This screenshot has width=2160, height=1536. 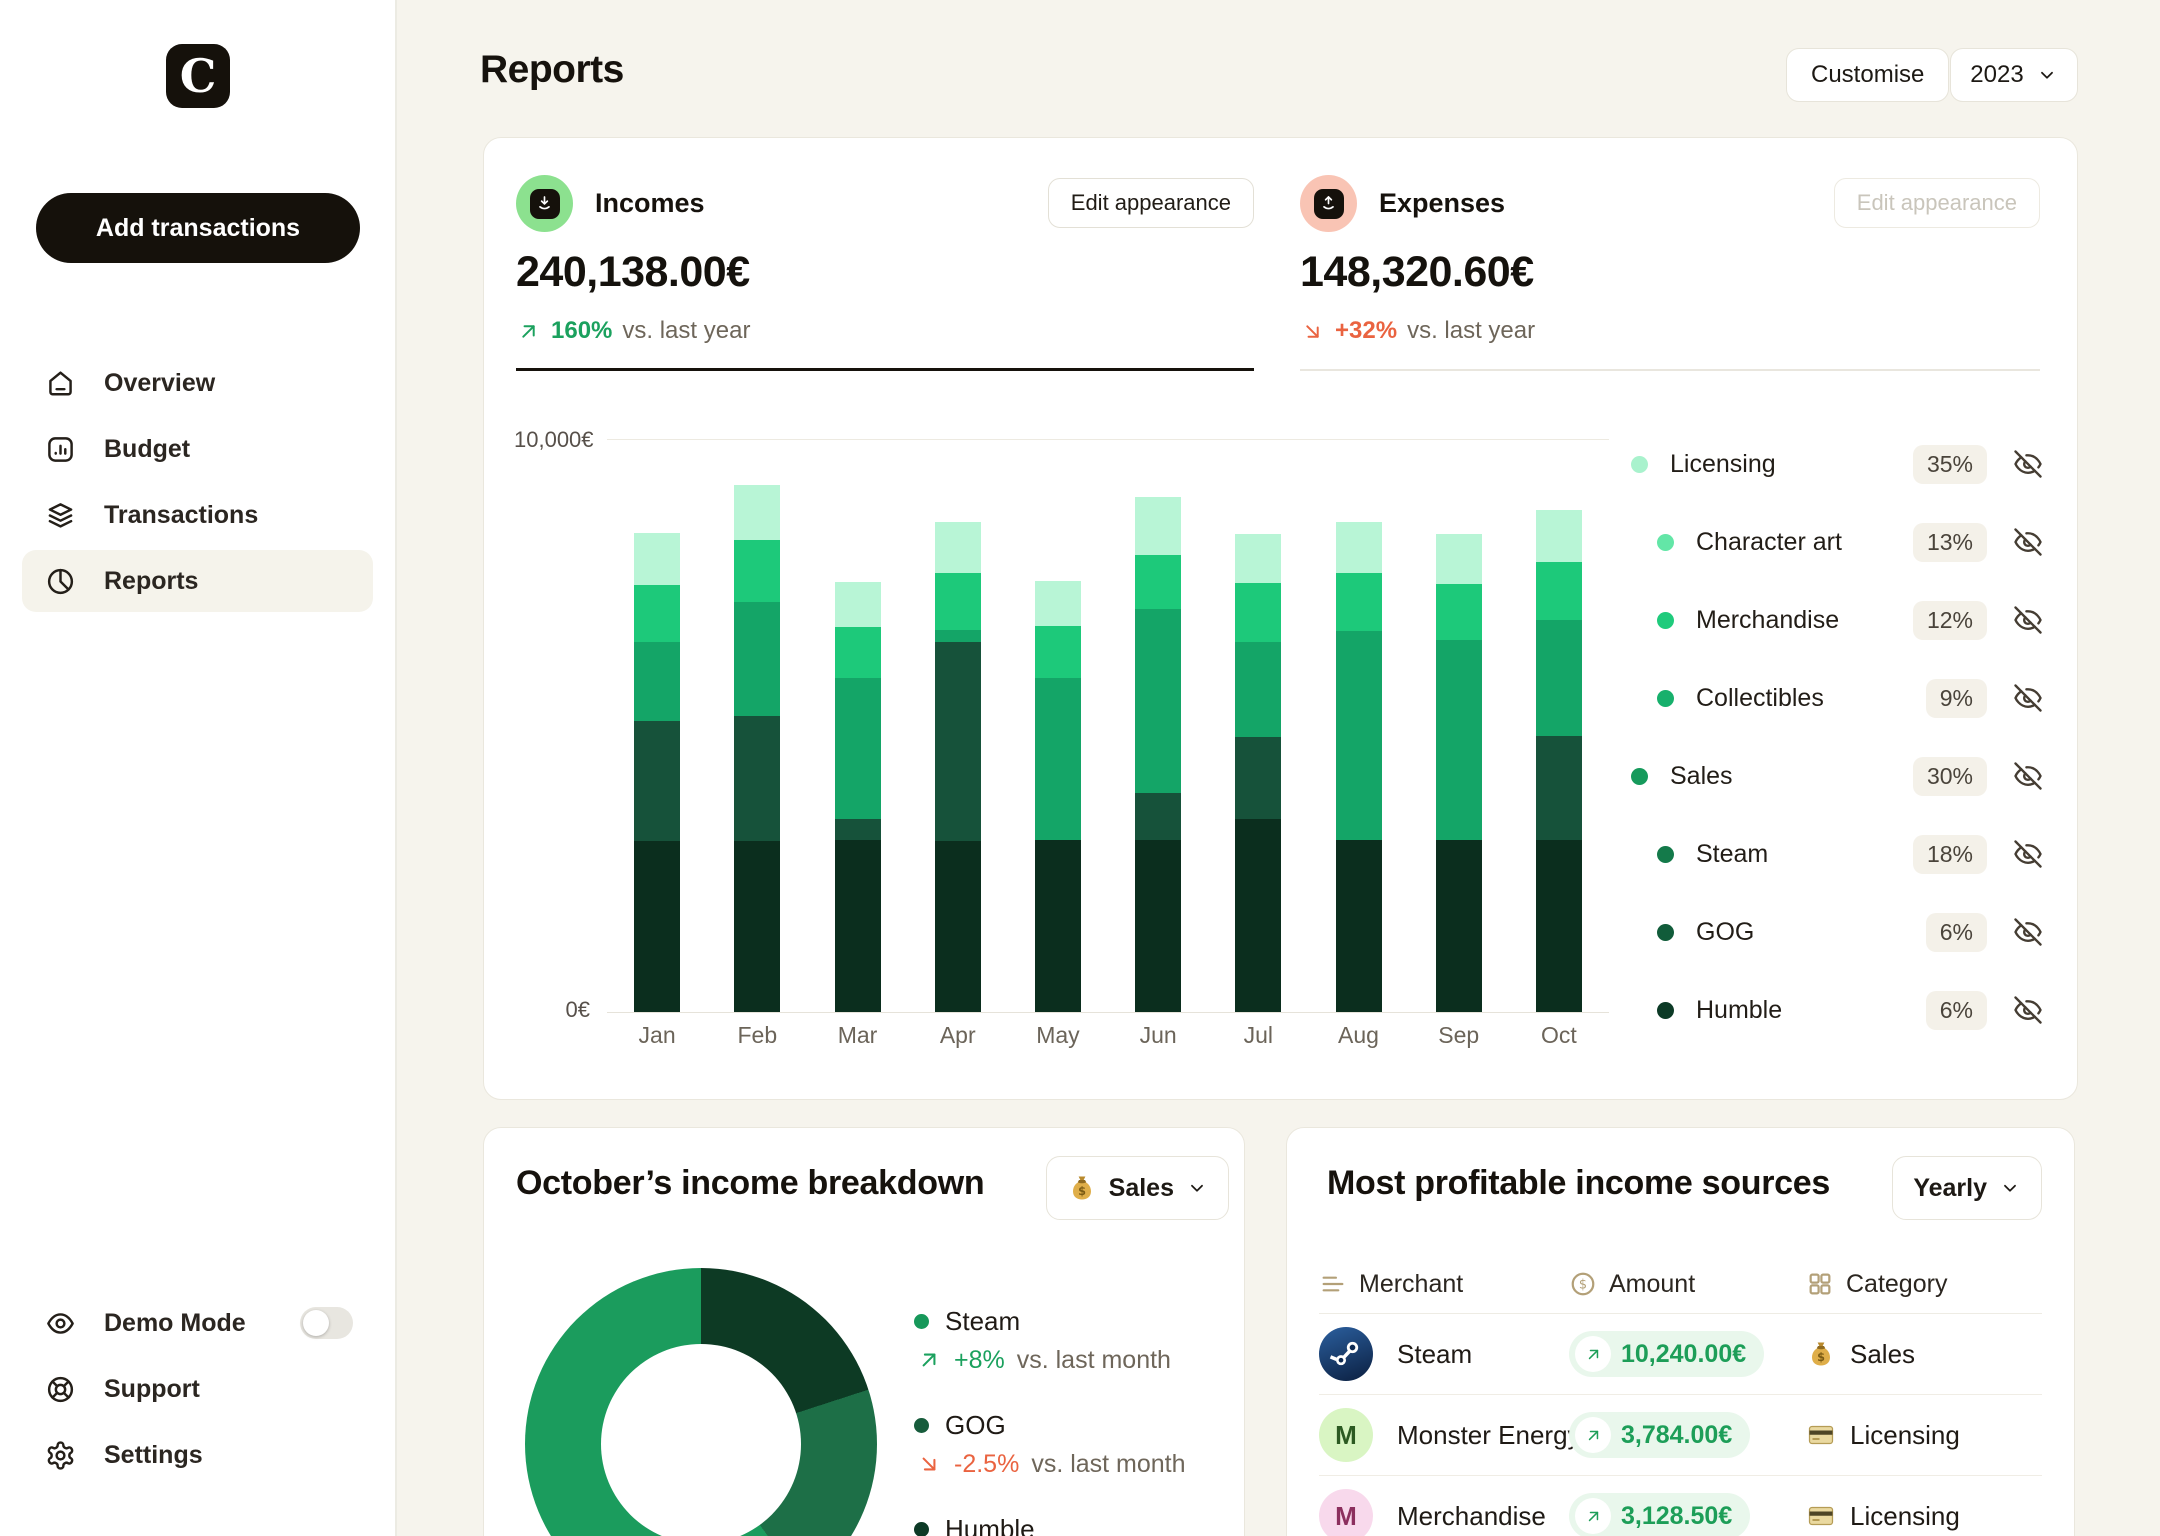 I want to click on year-dropdown: 2023, so click(x=2014, y=75).